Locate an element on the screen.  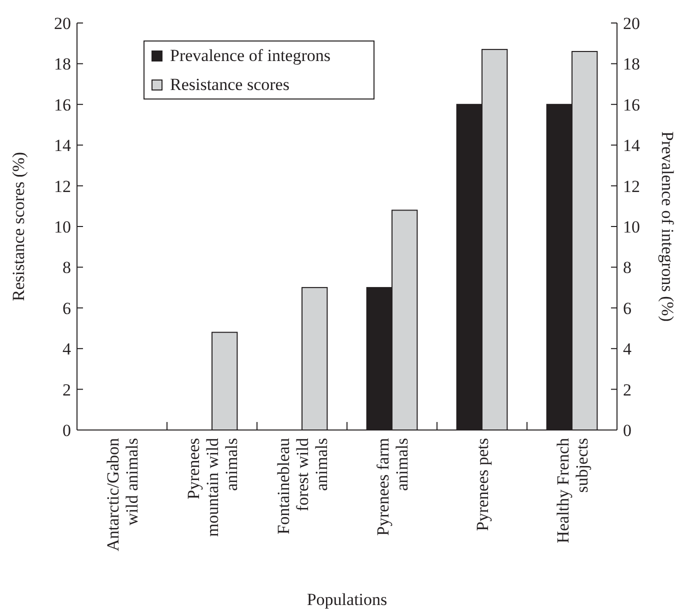
y-tick-label: 12 is located at coordinates (62, 186).